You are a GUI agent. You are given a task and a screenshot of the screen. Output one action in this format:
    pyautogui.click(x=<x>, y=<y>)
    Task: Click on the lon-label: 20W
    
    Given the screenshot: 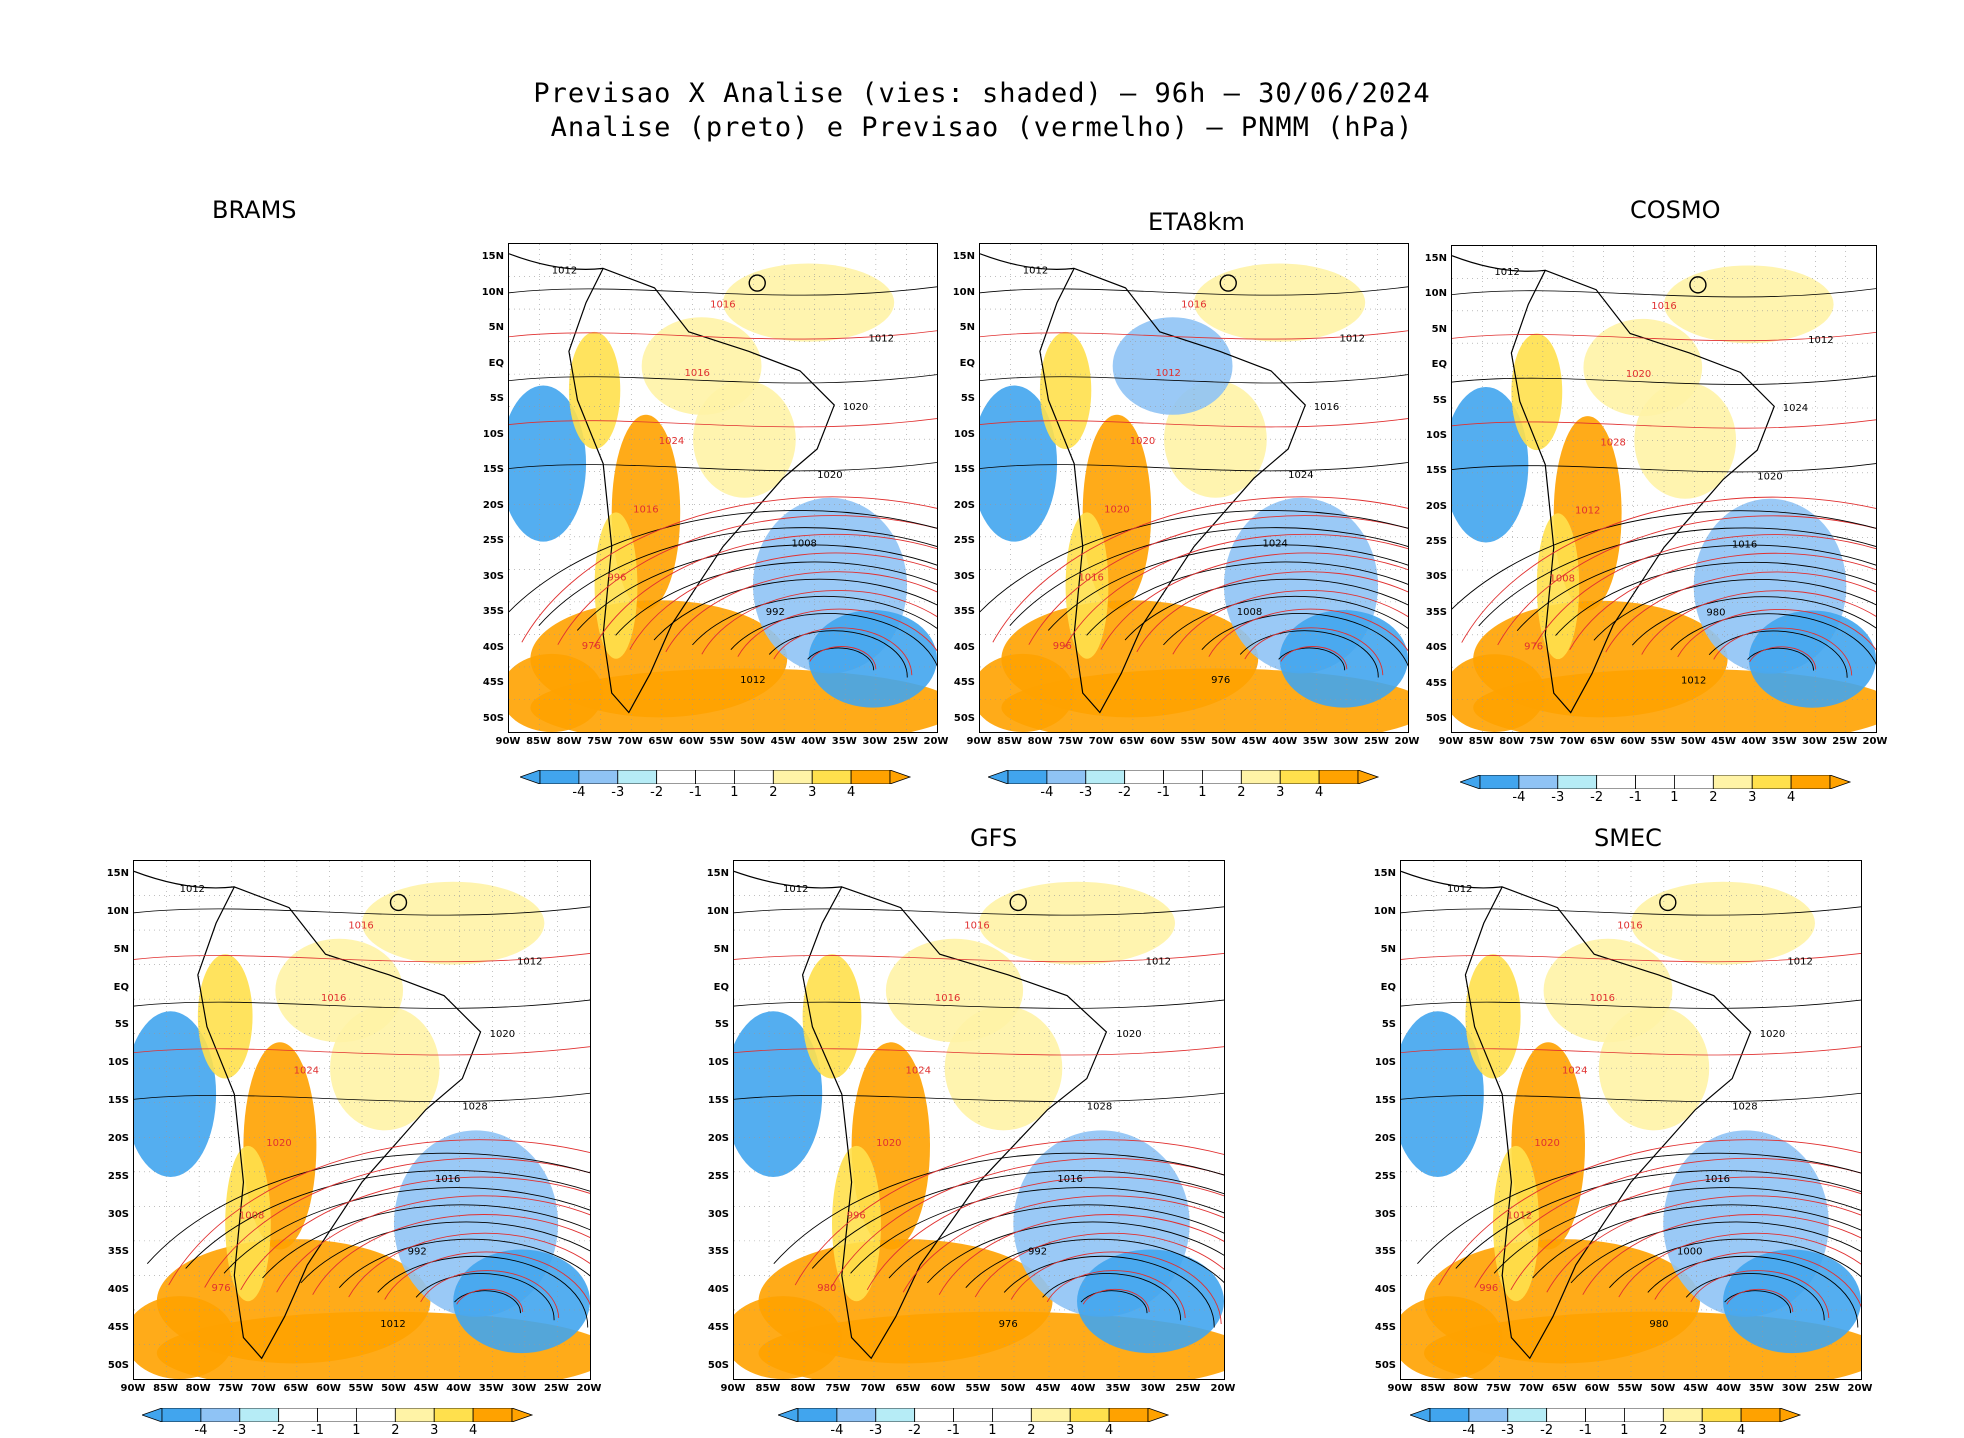 What is the action you would take?
    pyautogui.click(x=1407, y=741)
    